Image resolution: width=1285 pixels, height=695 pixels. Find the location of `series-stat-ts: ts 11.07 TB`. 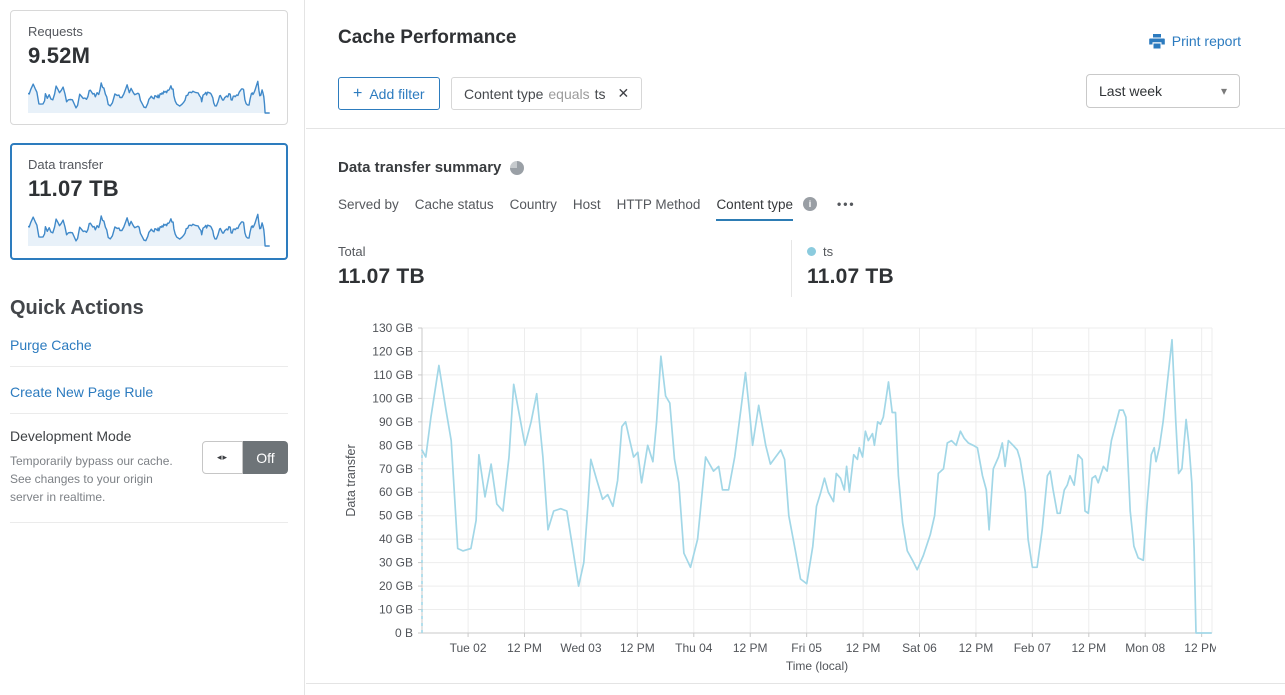

series-stat-ts: ts 11.07 TB is located at coordinates (850, 266).